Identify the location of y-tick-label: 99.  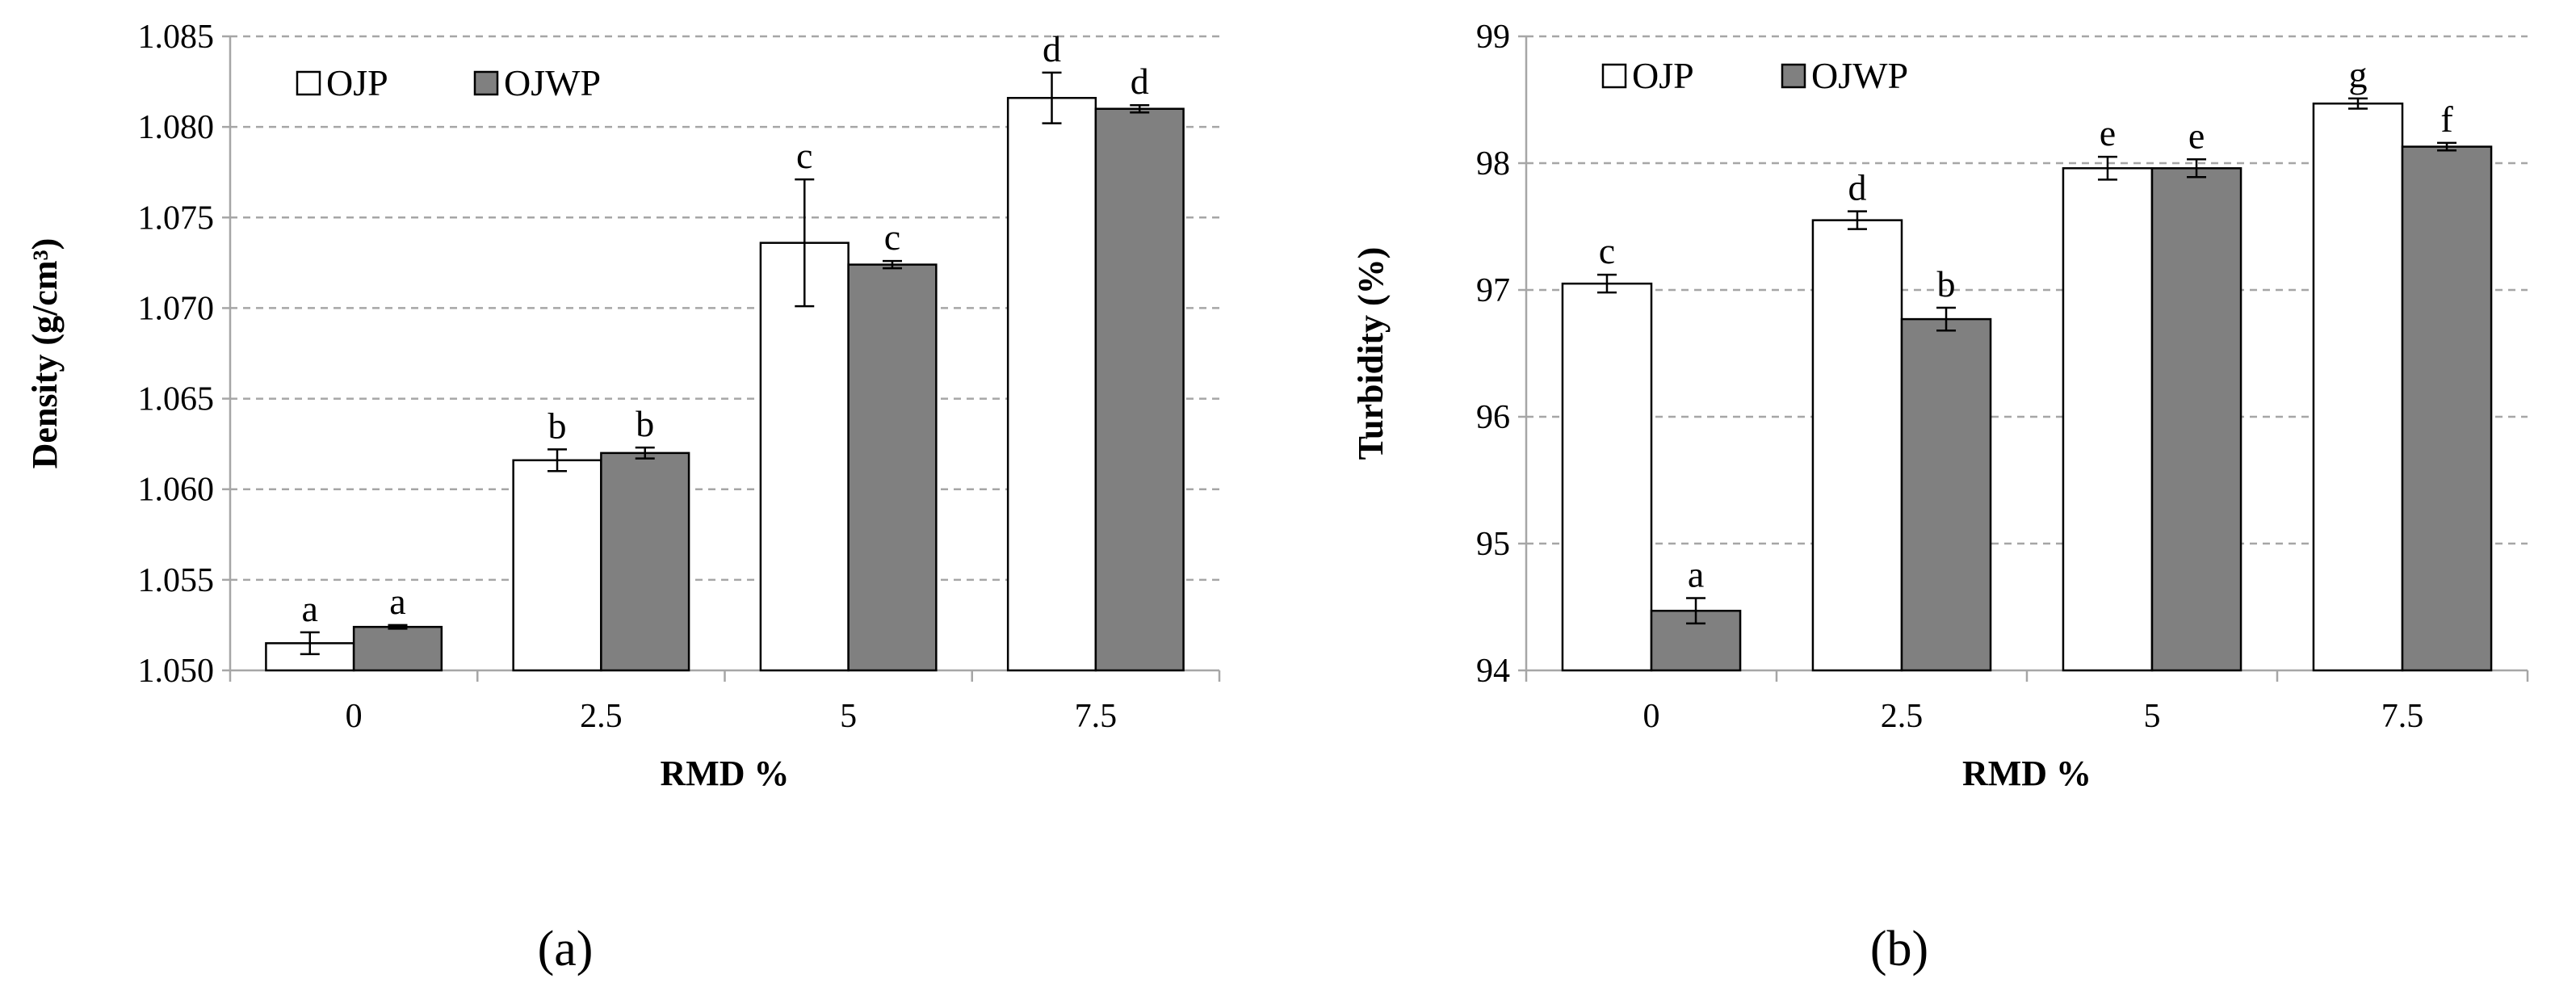
(1493, 37).